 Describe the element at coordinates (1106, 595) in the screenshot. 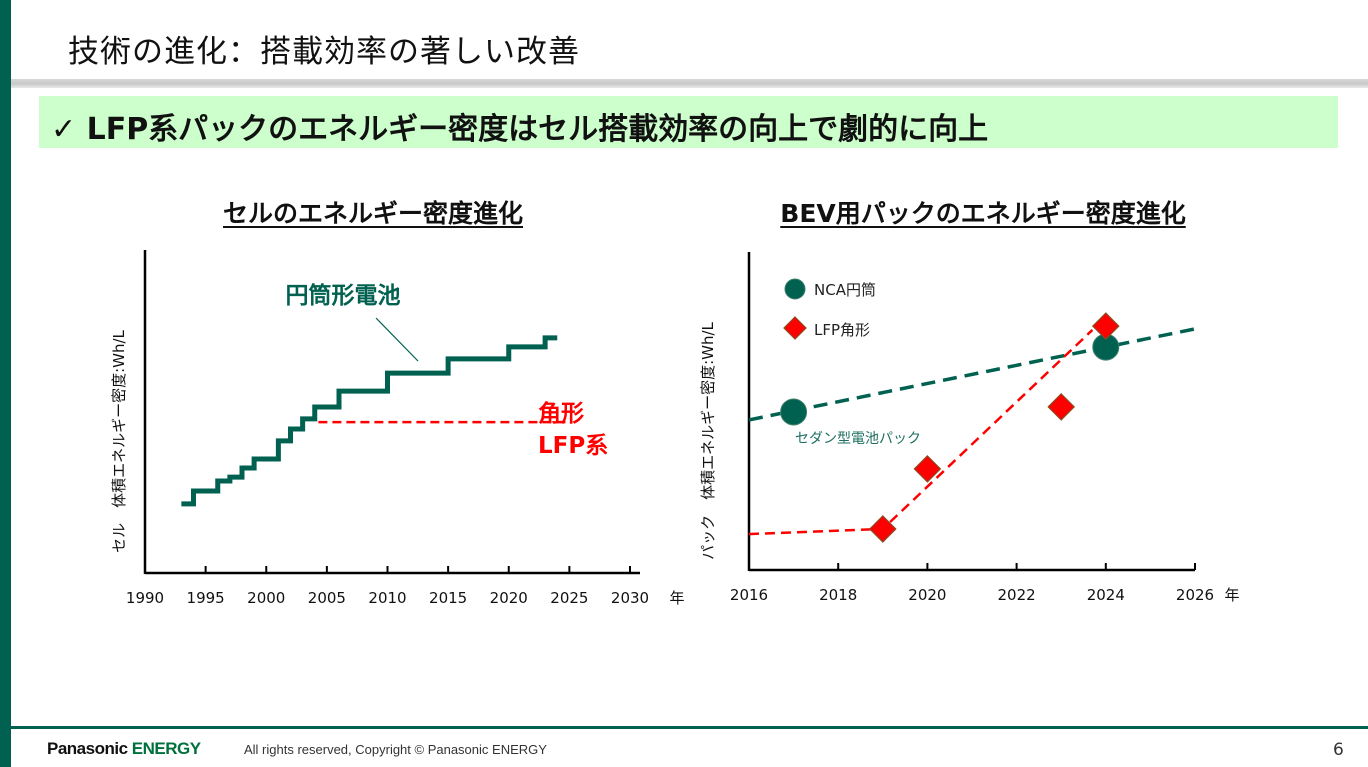

I see `x-tick-label: 2024` at that location.